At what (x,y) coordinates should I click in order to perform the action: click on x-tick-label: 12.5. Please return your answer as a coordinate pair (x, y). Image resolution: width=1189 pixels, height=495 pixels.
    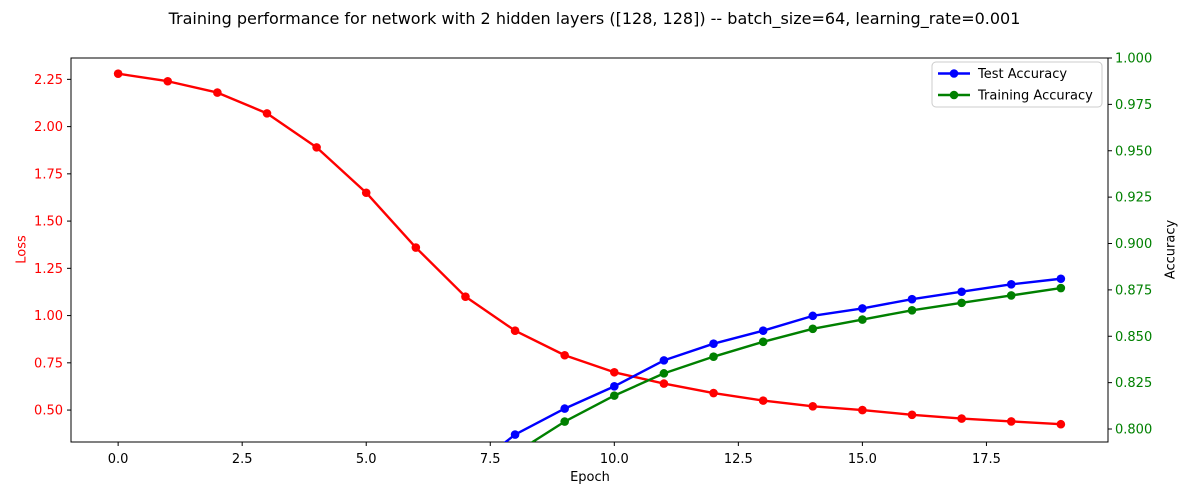
    Looking at the image, I should click on (738, 459).